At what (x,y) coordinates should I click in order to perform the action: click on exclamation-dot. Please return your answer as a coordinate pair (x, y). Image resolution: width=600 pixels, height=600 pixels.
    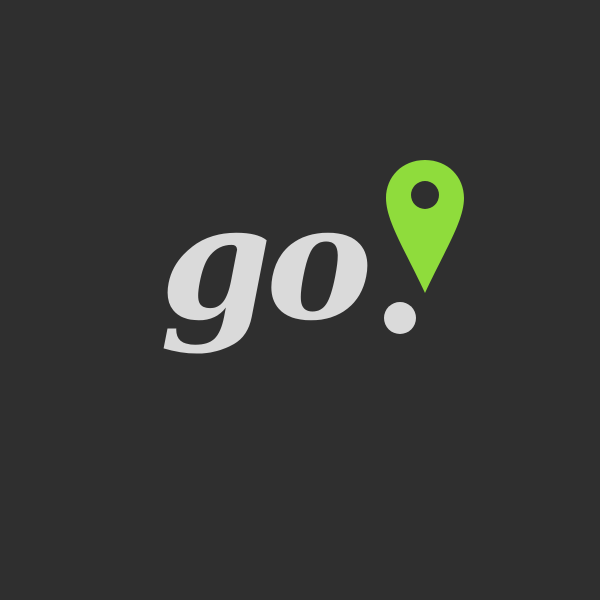
    Looking at the image, I should click on (400, 318).